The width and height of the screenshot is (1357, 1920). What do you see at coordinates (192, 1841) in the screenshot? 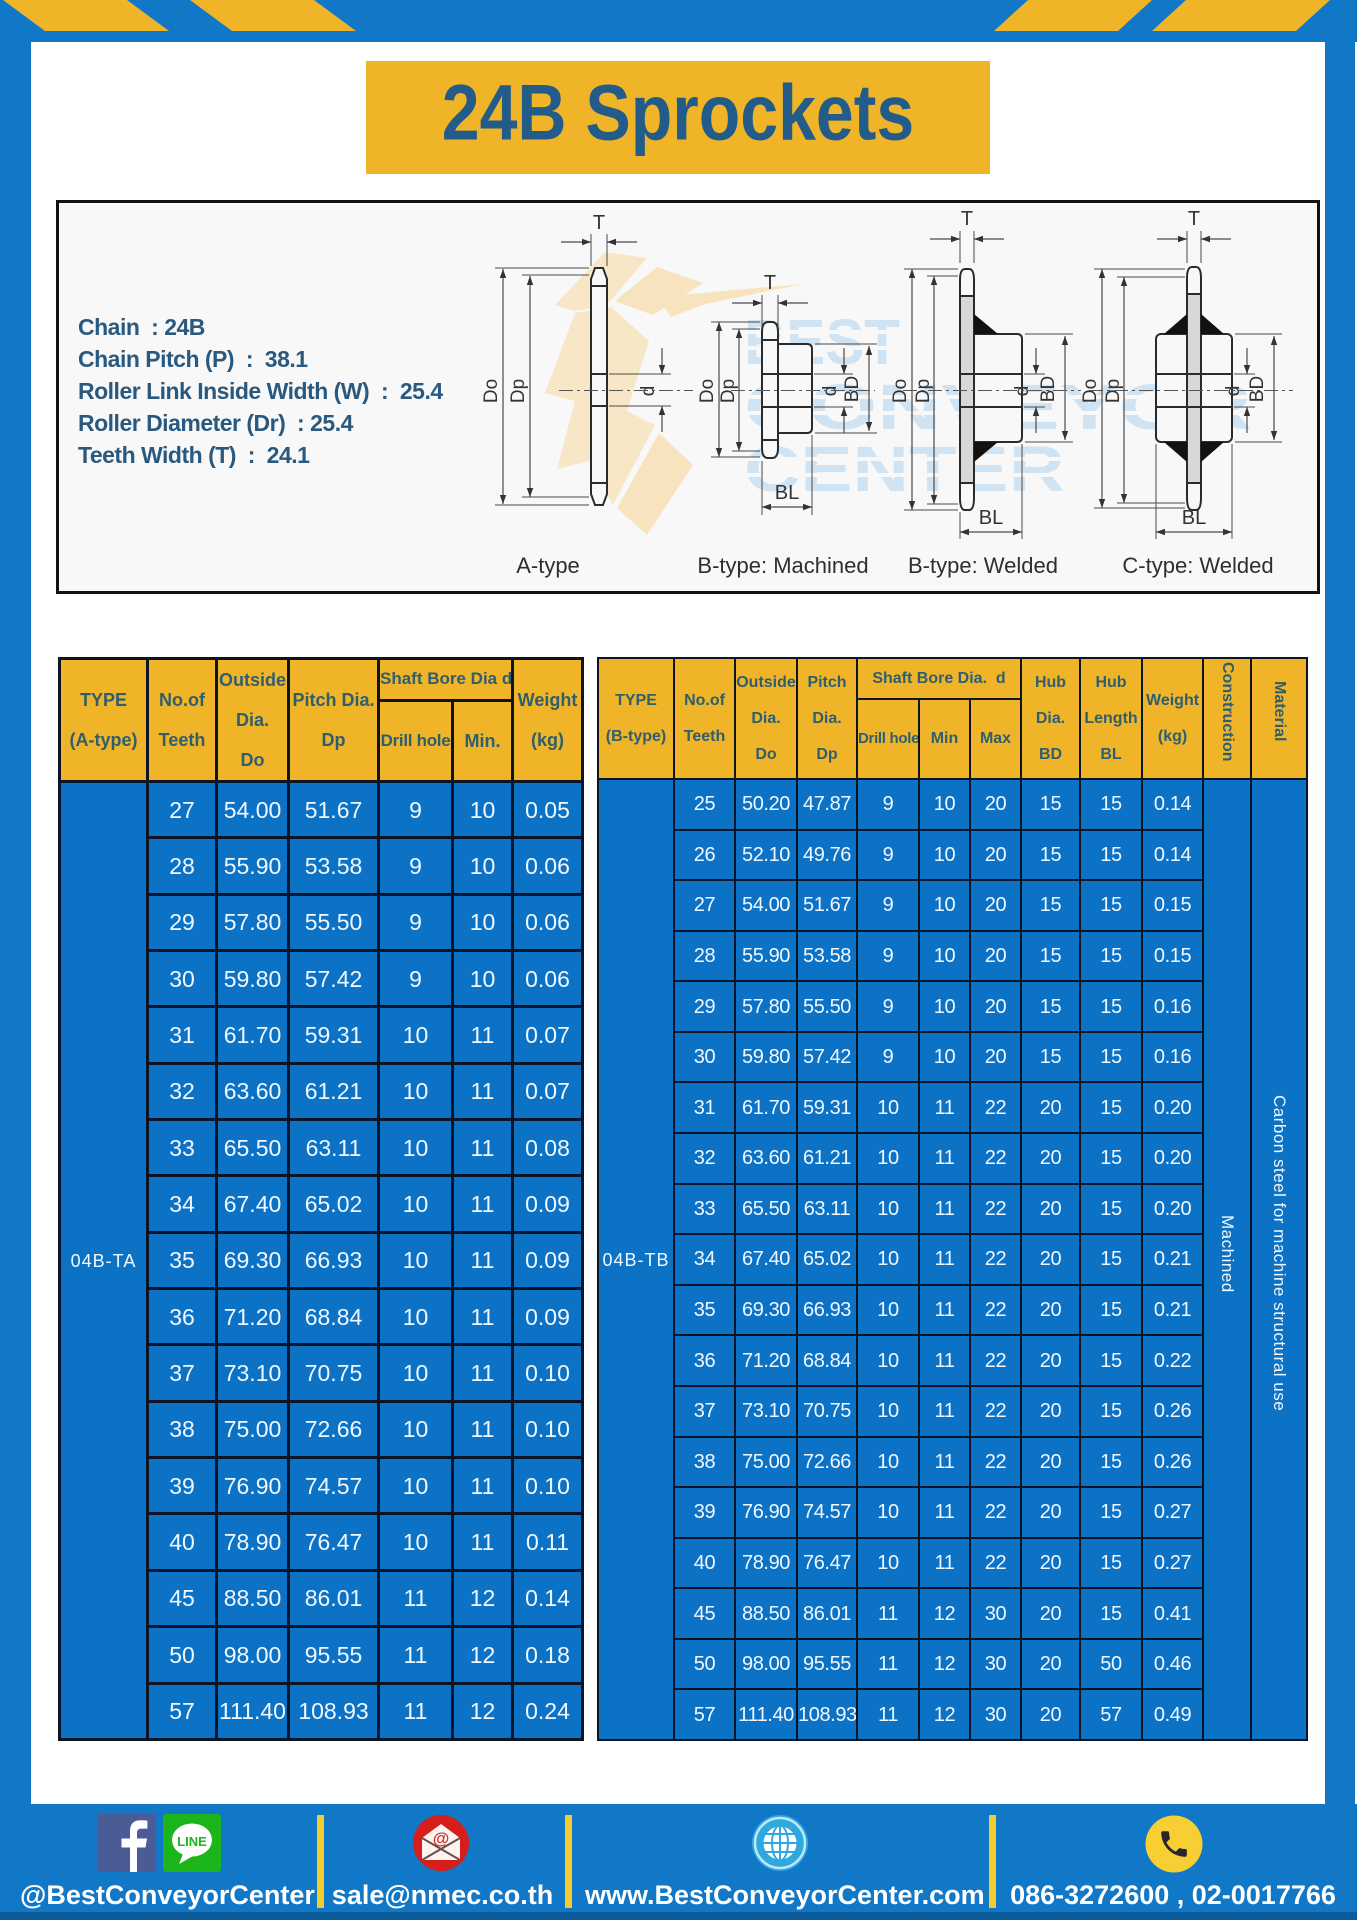
I see `svg-text: LINE` at bounding box center [192, 1841].